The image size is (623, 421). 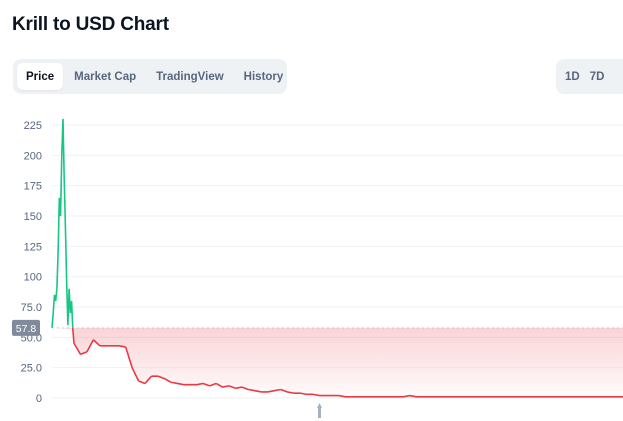 I want to click on baseline-badge, so click(x=26, y=327).